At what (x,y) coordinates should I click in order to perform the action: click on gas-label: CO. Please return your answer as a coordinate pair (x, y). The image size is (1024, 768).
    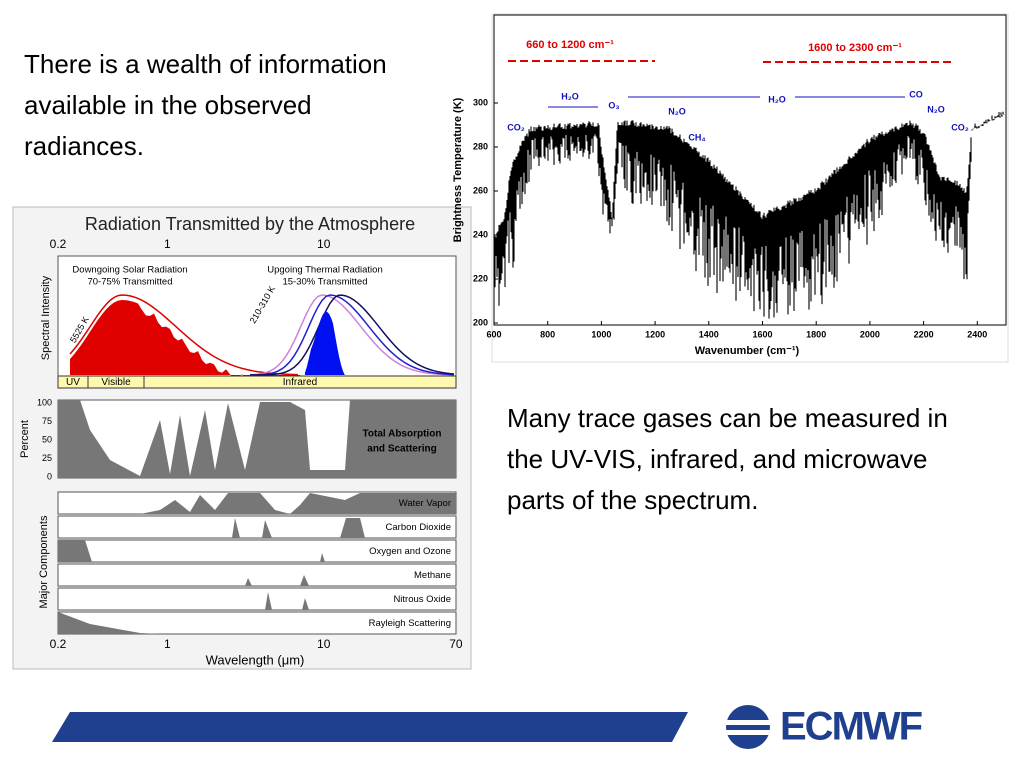
    Looking at the image, I should click on (916, 94).